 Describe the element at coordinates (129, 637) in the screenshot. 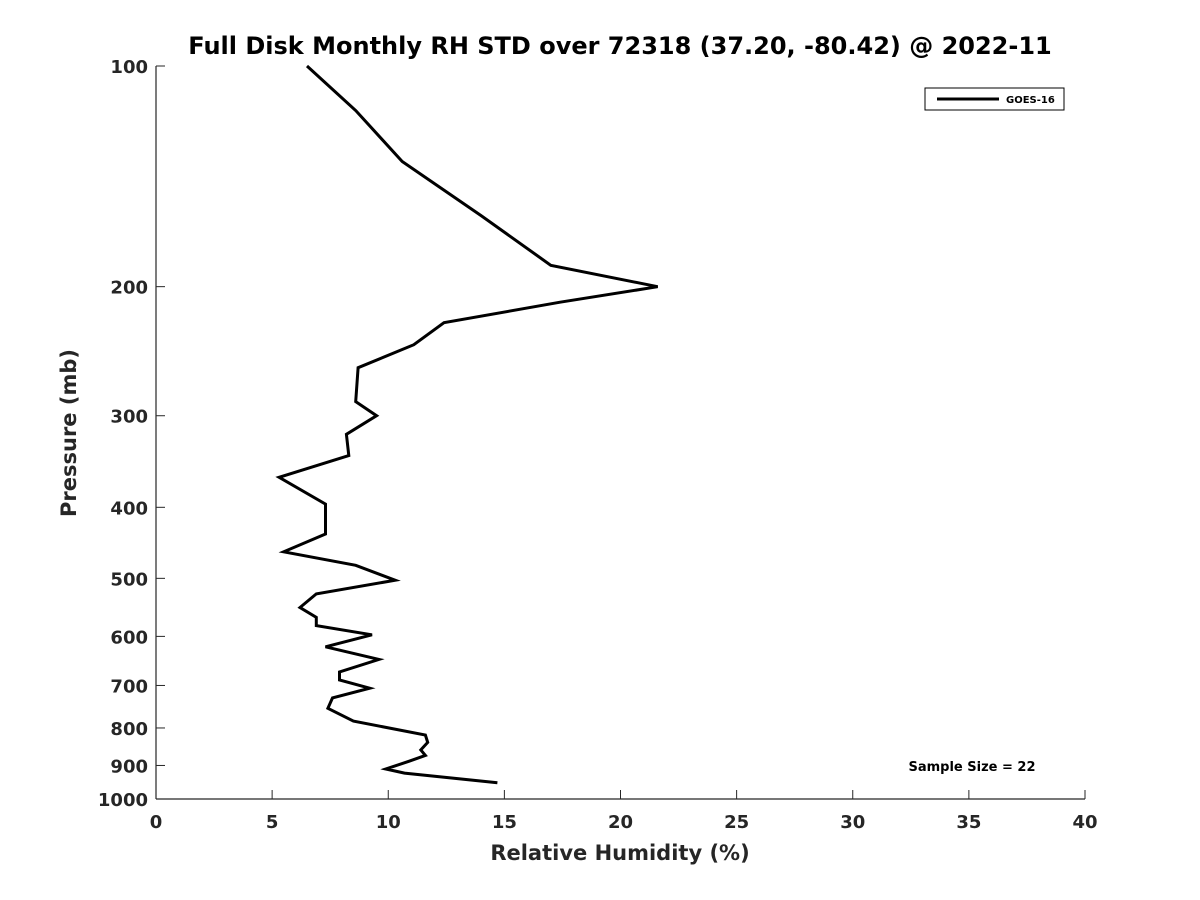

I see `y-tick-label: 600` at that location.